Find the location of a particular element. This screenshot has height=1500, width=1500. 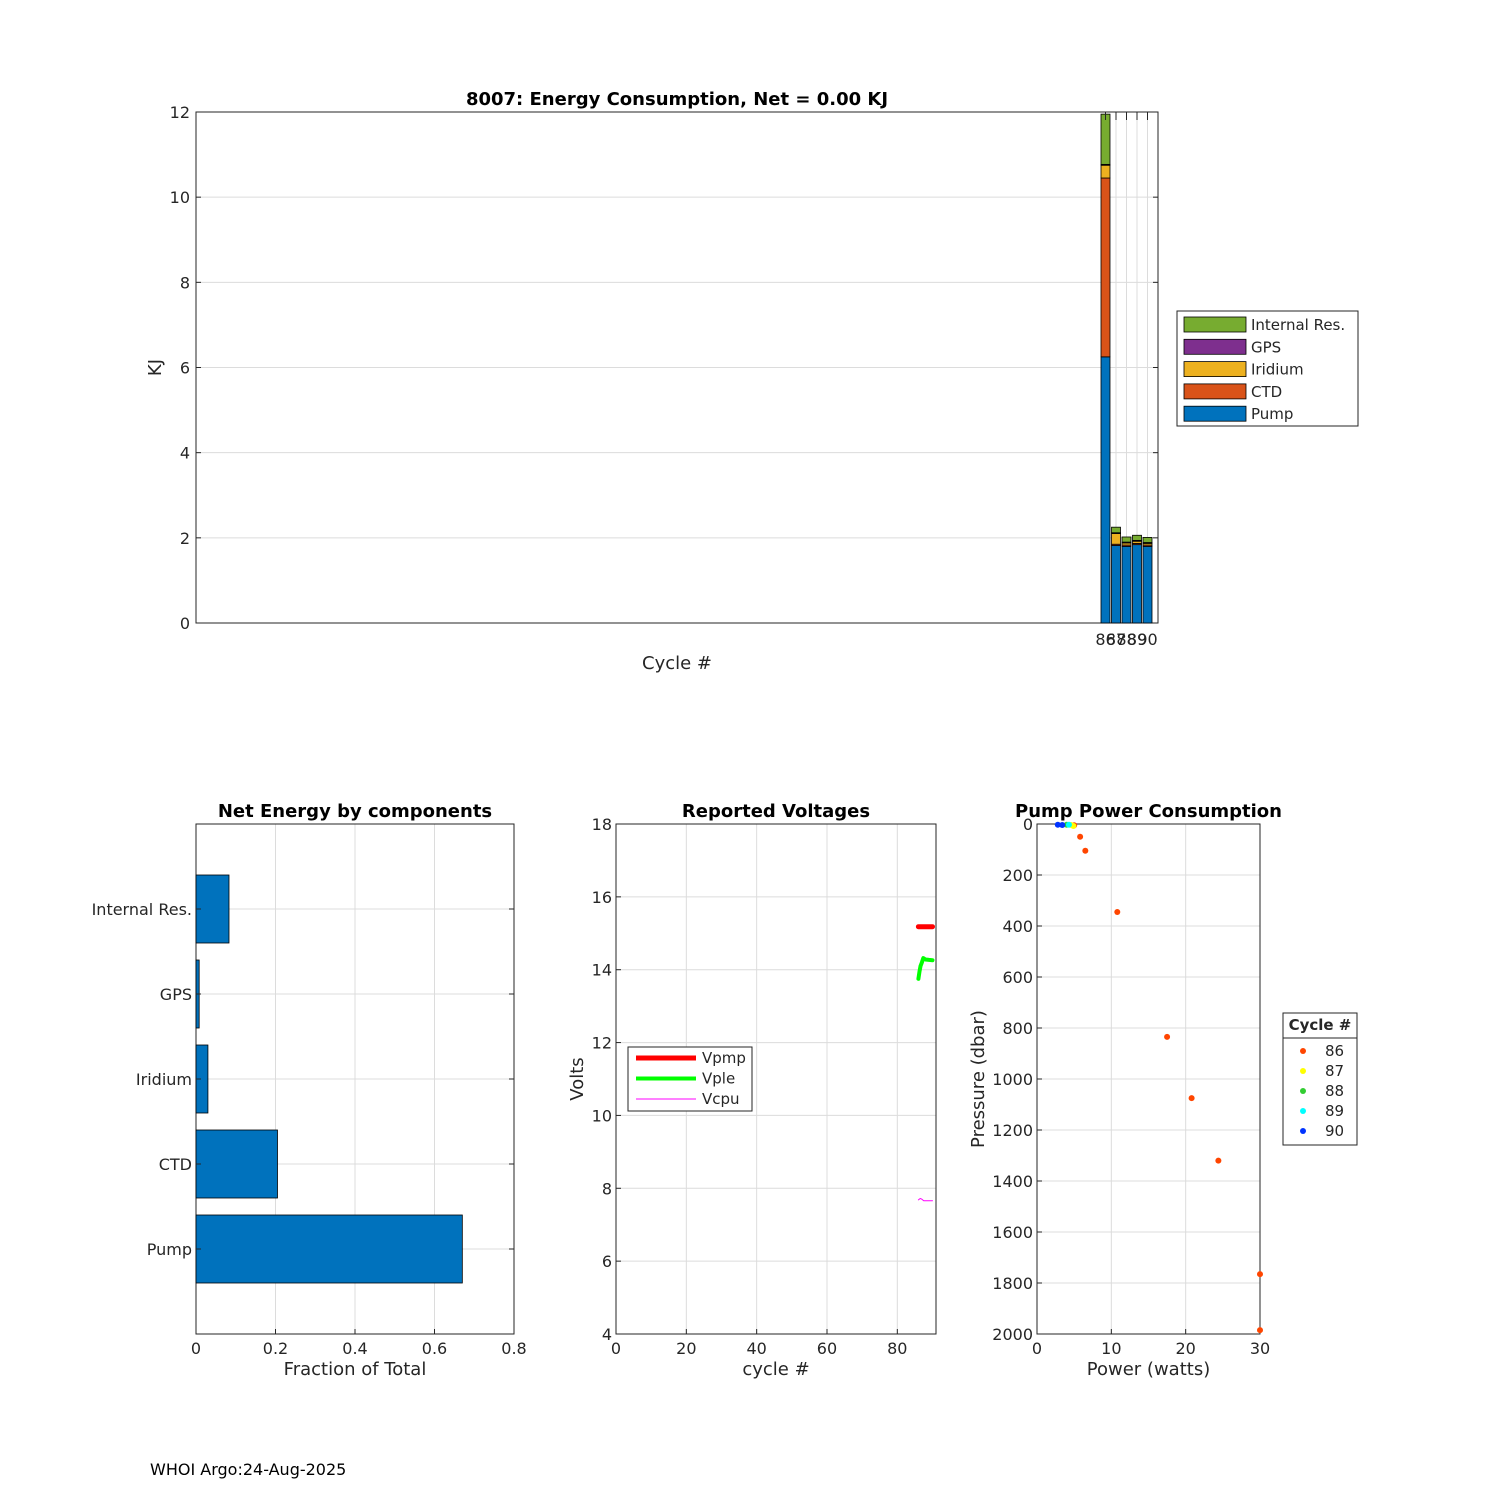

pump-ylabel: Pressure (dbar) is located at coordinates (978, 1079).